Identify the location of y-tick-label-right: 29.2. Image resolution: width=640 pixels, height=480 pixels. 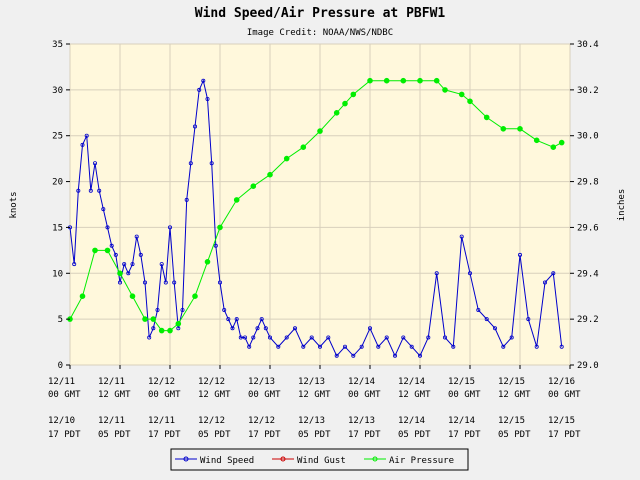
(588, 320).